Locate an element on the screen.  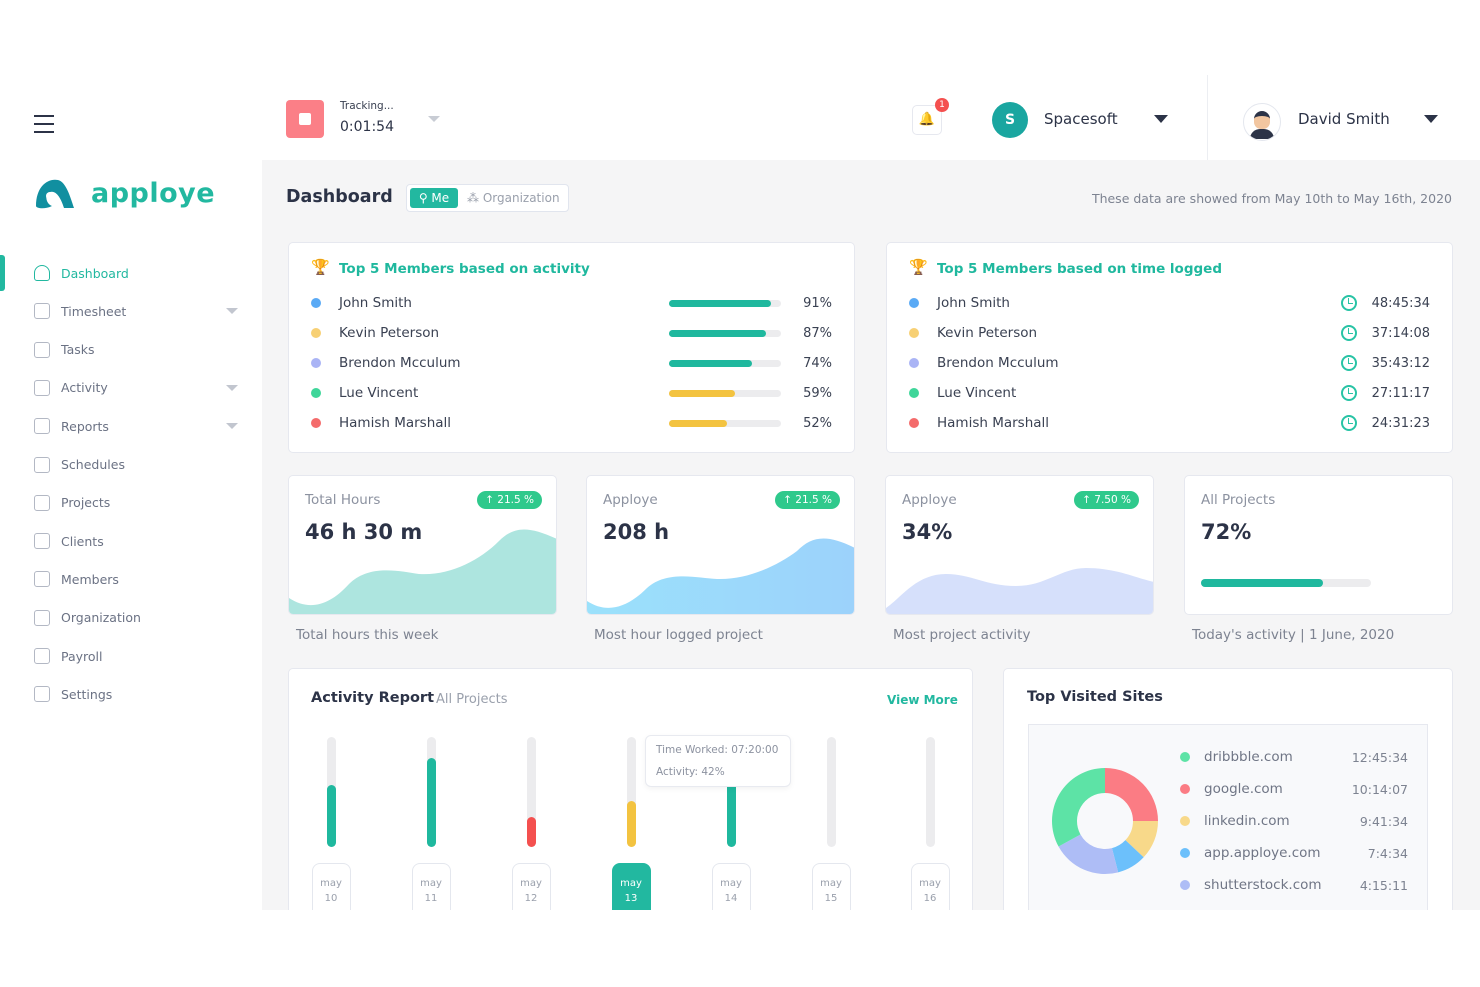
date-pill: may 16 is located at coordinates (930, 887).